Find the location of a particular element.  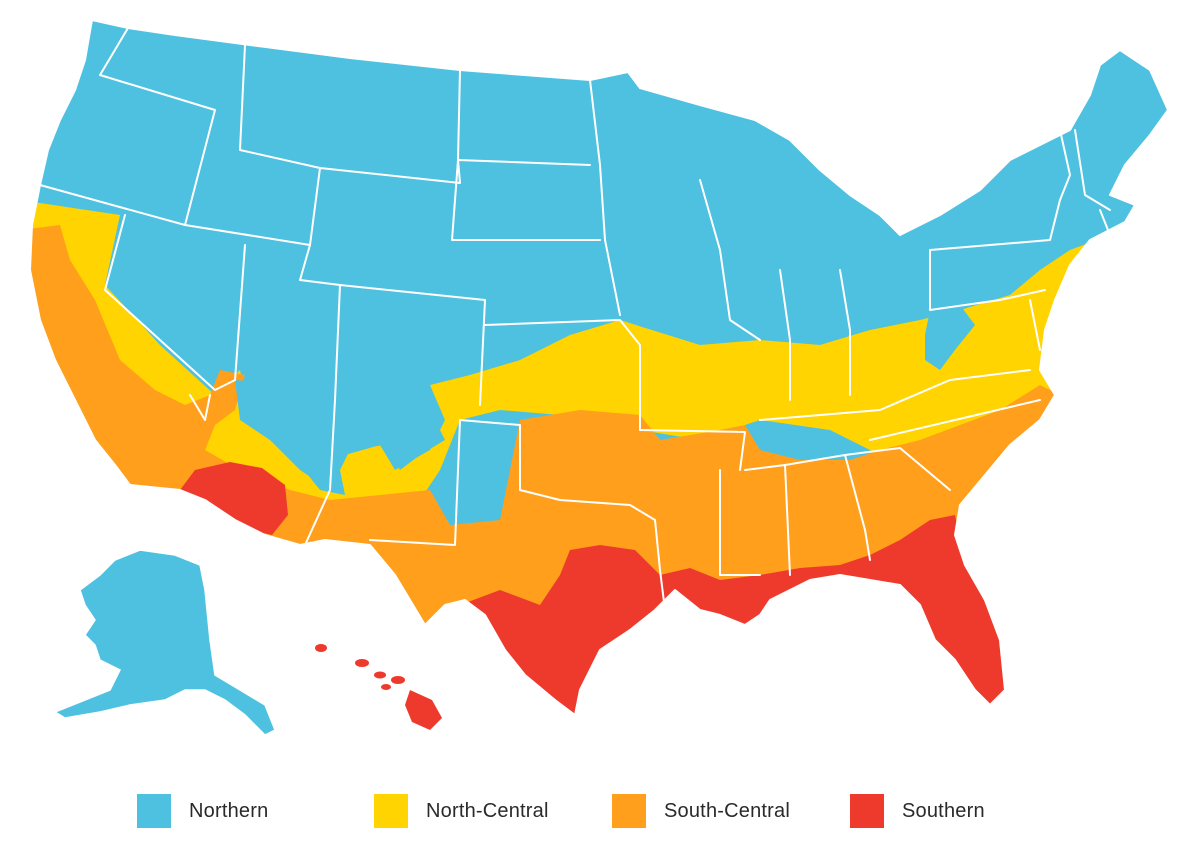

legend-item-north-central: North-Central is located at coordinates (461, 811).